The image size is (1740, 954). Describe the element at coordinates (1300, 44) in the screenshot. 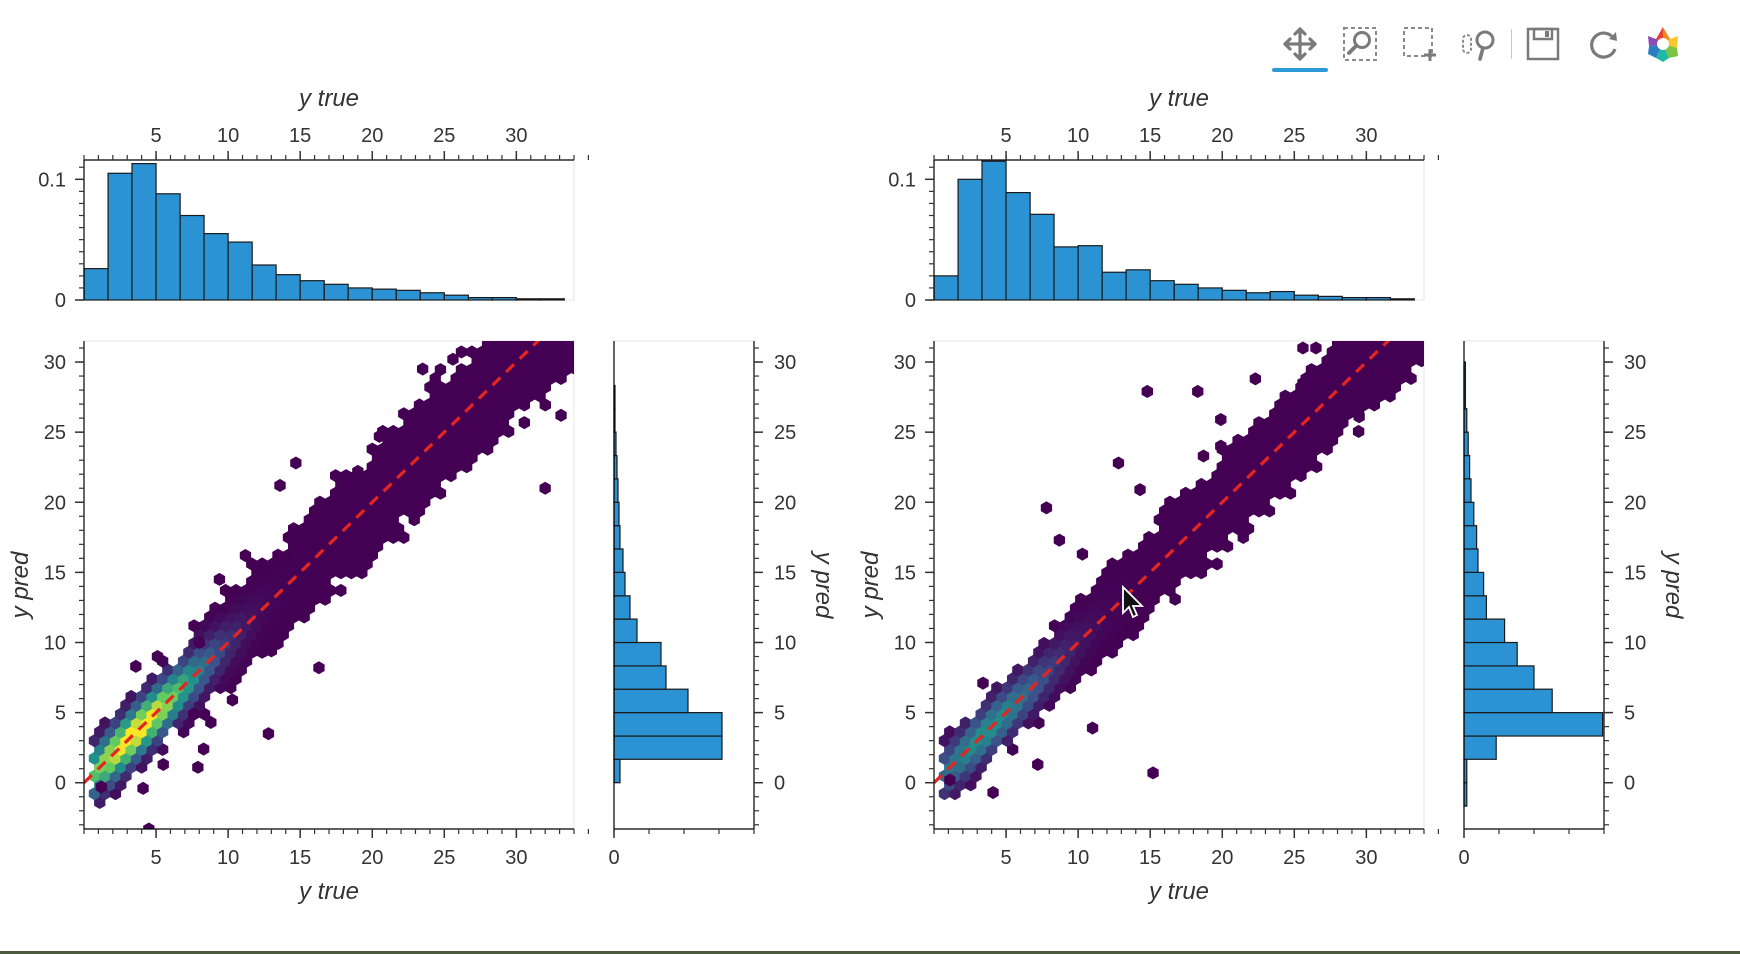

I see `pan-tool-button` at that location.